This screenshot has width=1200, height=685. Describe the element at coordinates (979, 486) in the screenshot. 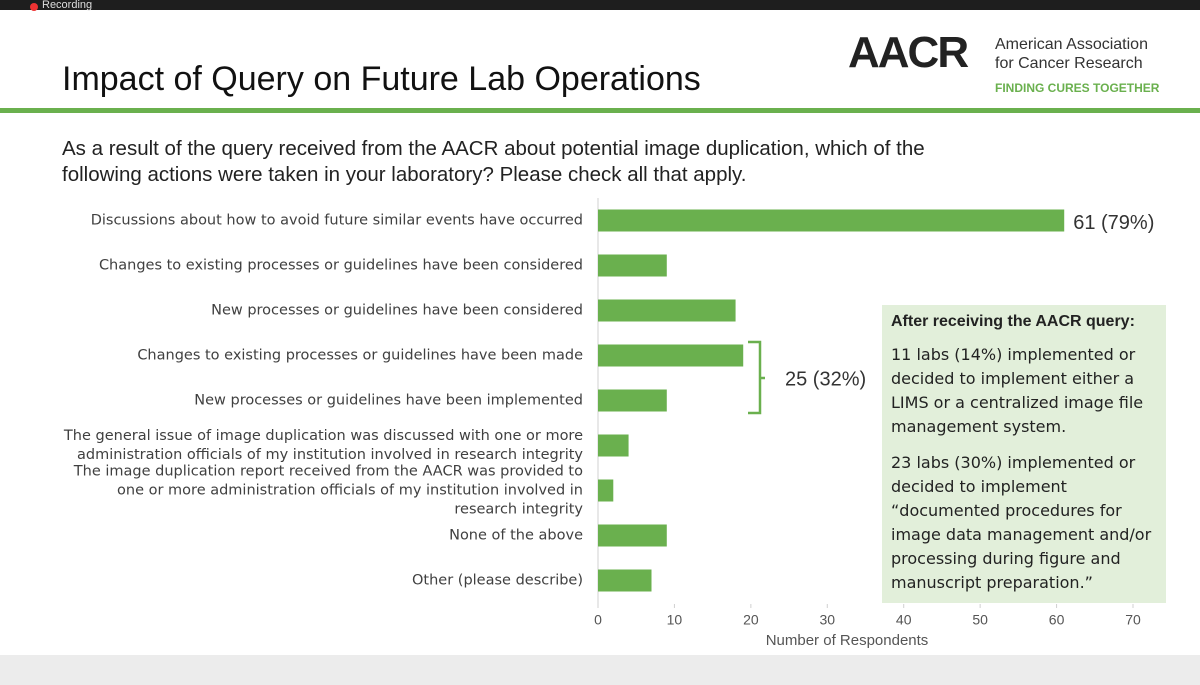

I see `callout-line: decided to implement` at that location.